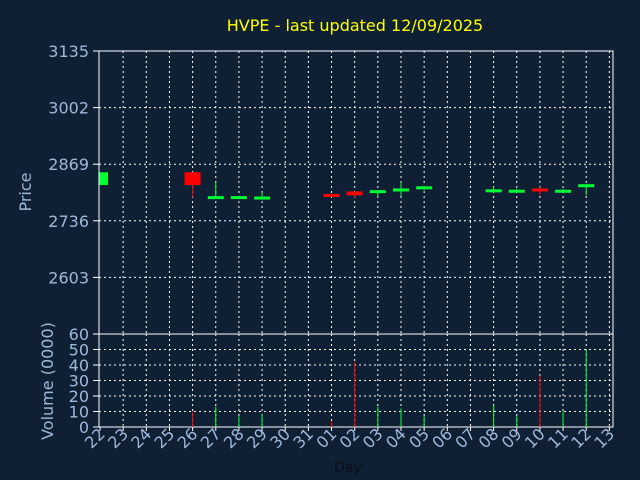  I want to click on price-y-ticks: 3135 3002 2869 2736 2603, so click(73, 164).